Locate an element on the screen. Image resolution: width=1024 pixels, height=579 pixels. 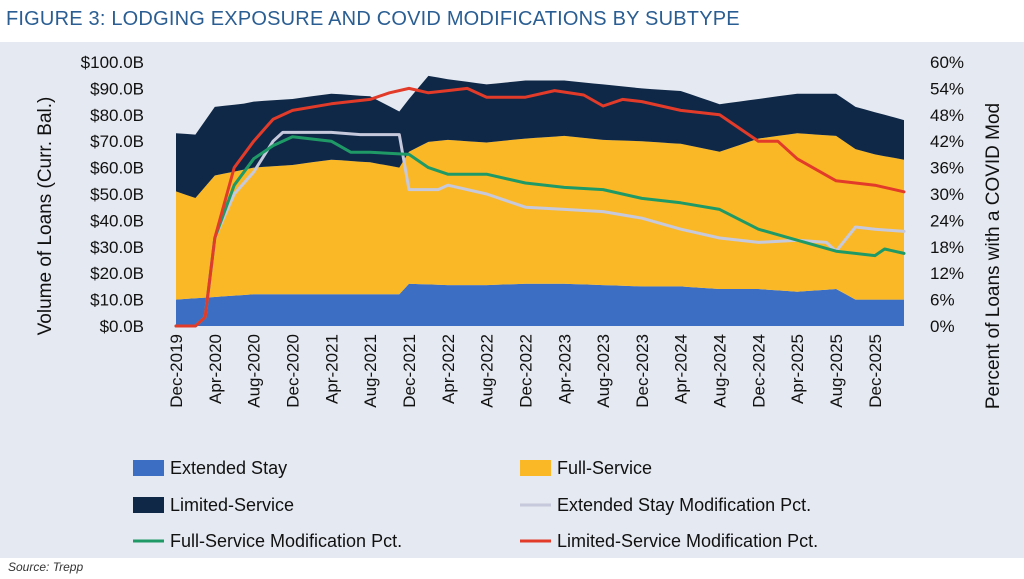
legend-full-service: Full-Service is located at coordinates (586, 468).